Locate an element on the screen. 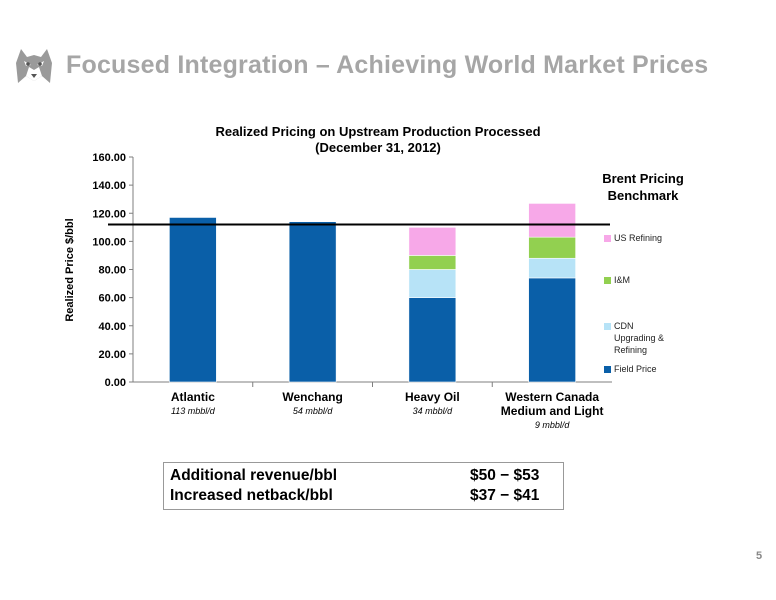  legend-item: CDN Upgrading & Refining is located at coordinates (659, 338).